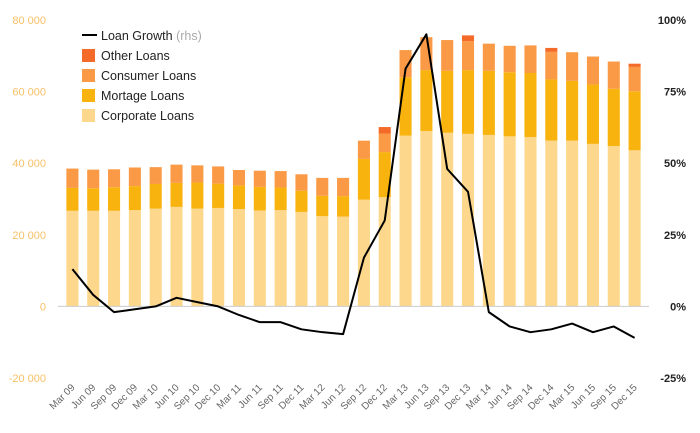 Image resolution: width=700 pixels, height=433 pixels. I want to click on left-tick-label: 20 000, so click(29, 236).